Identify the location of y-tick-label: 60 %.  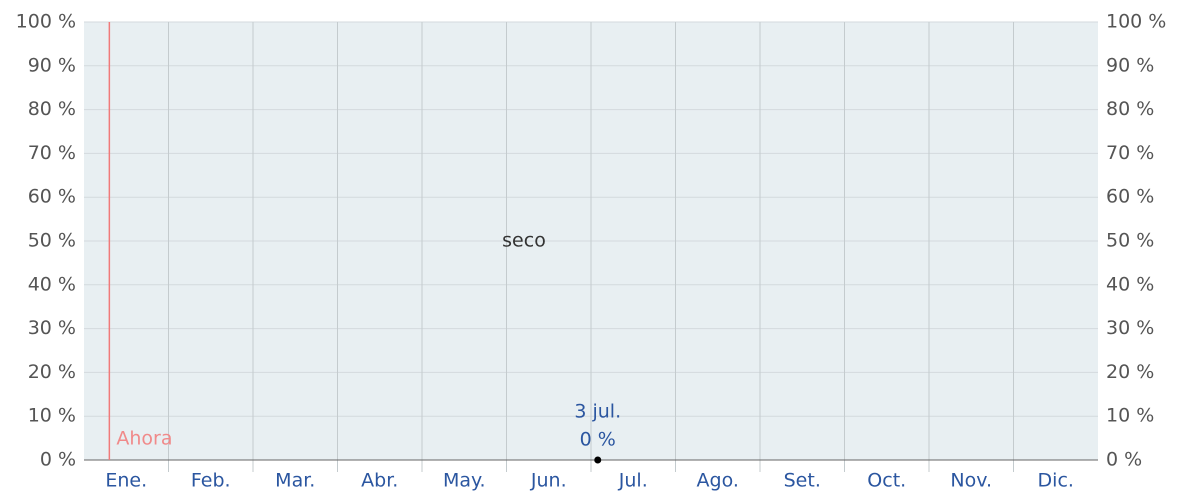
(52, 197).